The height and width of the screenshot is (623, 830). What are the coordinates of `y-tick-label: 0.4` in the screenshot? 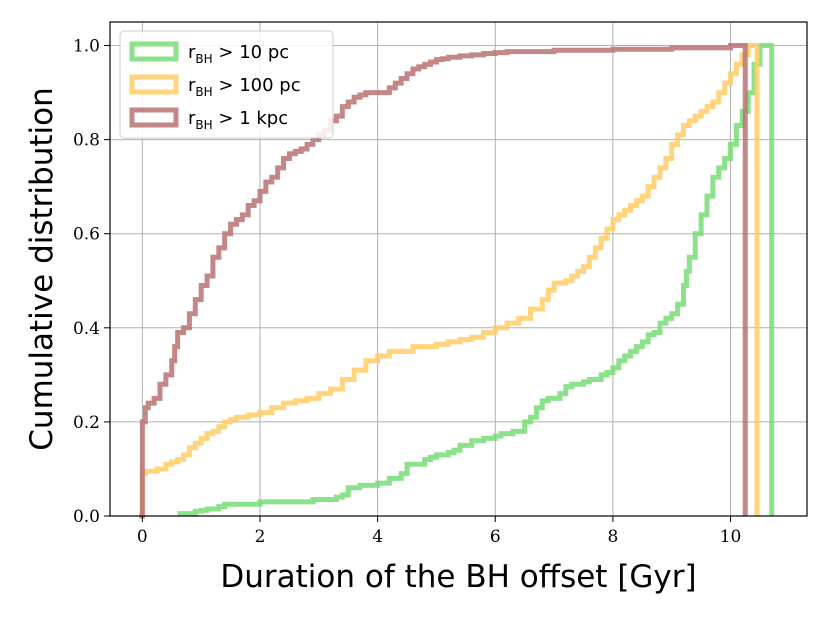 It's located at (86, 329).